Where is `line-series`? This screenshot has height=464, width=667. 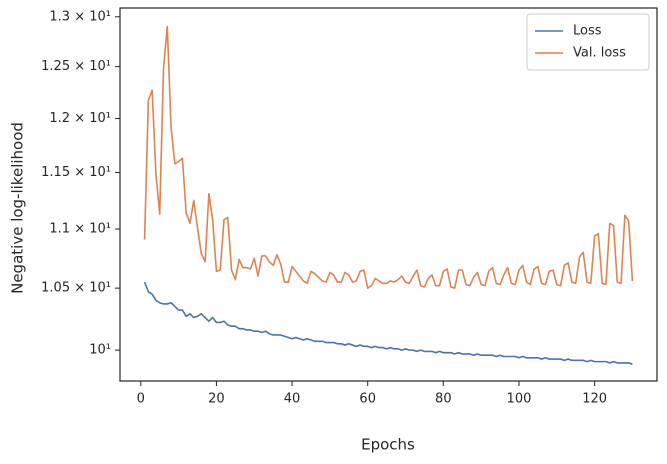
line-series is located at coordinates (388, 323).